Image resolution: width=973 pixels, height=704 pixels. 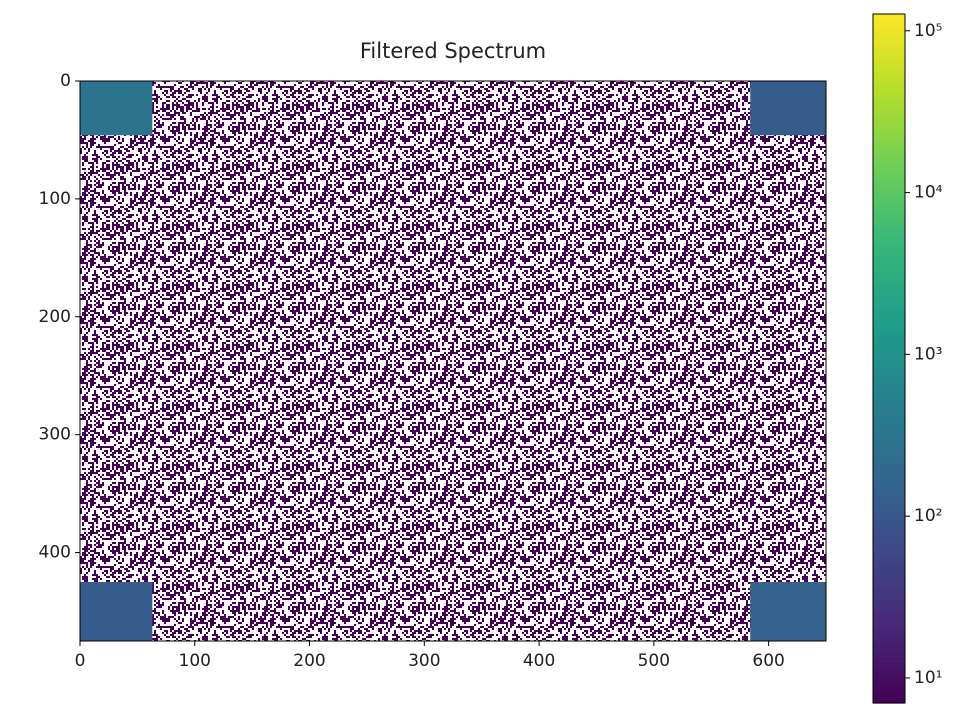 I want to click on colorbar-frame, so click(x=889, y=358).